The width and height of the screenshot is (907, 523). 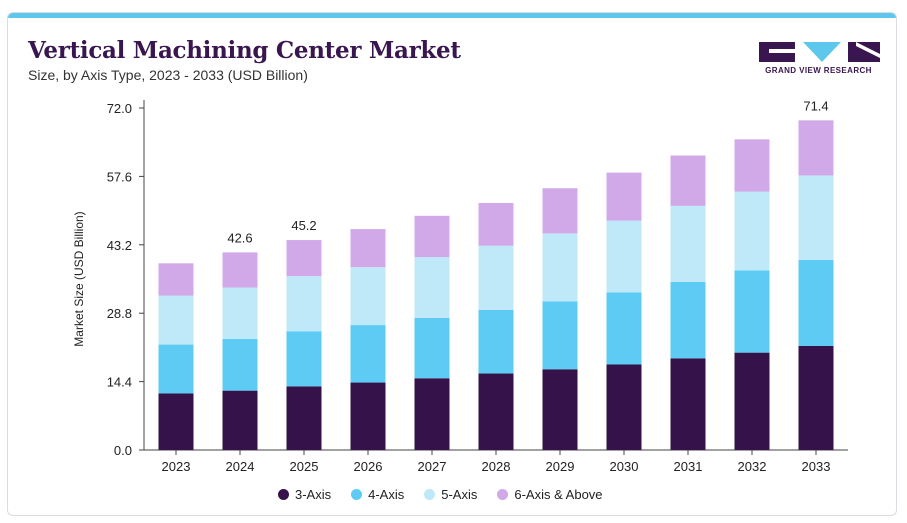 I want to click on legend-item-5-axis: 5-Axis, so click(x=450, y=494).